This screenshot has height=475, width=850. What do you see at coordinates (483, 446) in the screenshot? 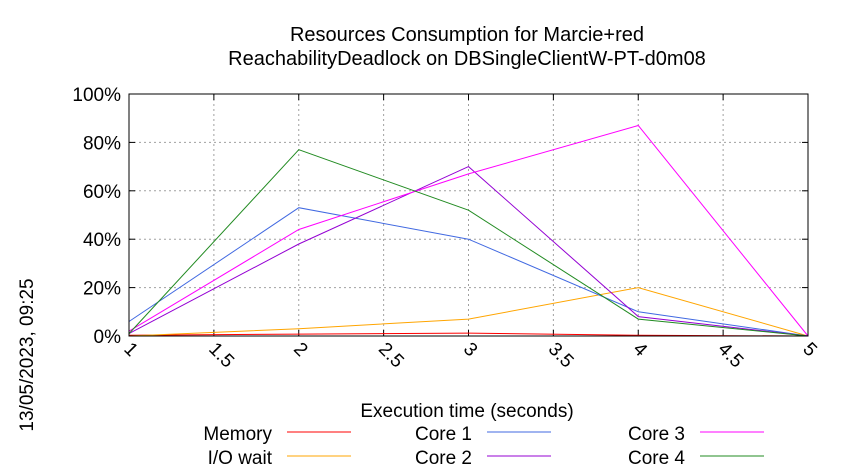
I see `chart-legend: Memory I/O wait Core 1 Core 2 Core 3 Core 4` at bounding box center [483, 446].